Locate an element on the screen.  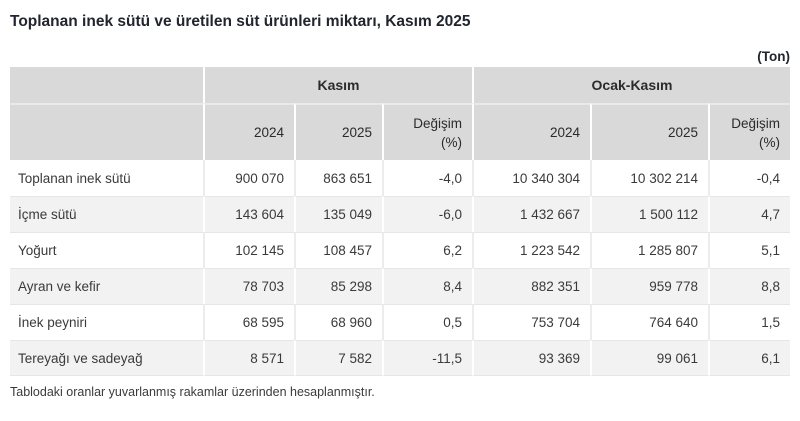
row-label: Tereyağı ve sadeyağ is located at coordinates (106, 358).